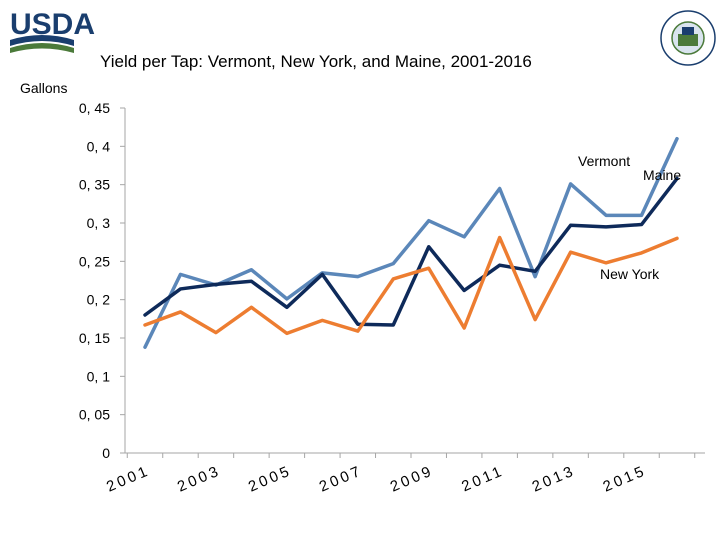 This screenshot has height=540, width=720. Describe the element at coordinates (44, 88) in the screenshot. I see `y-axis-label: Gallons` at that location.